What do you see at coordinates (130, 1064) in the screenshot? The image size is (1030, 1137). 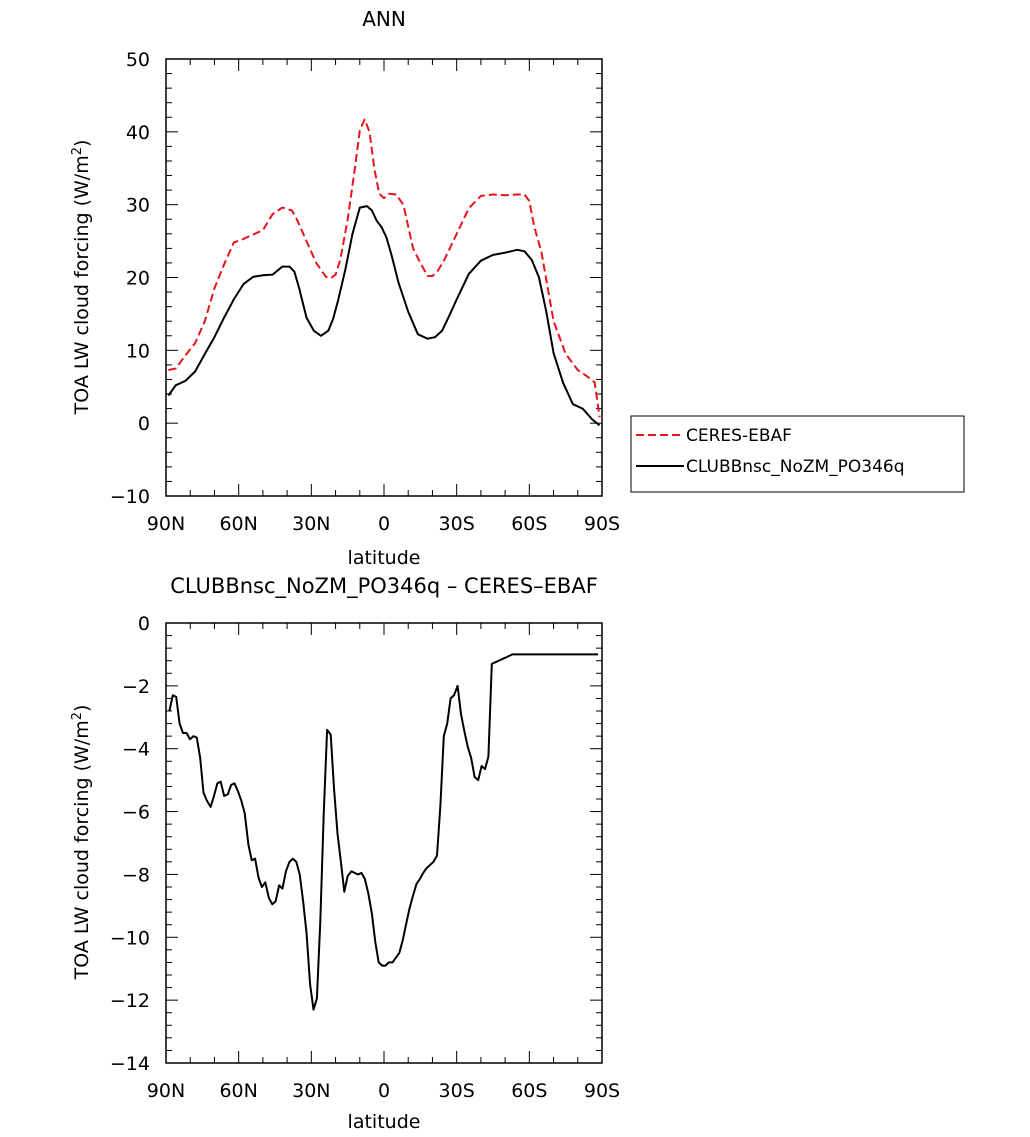 I see `bottom-ytick-label: −14` at bounding box center [130, 1064].